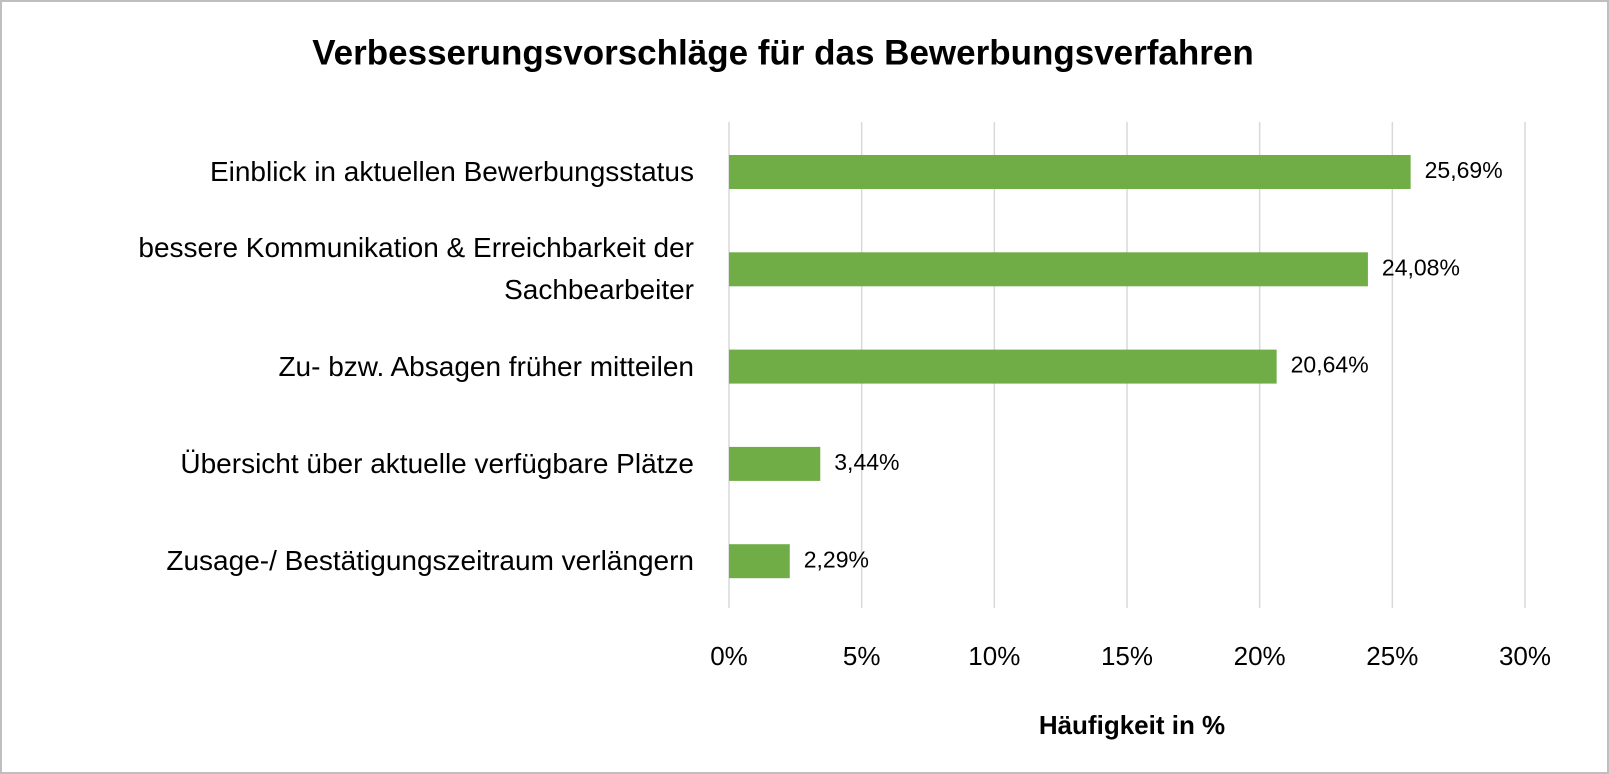 The image size is (1609, 774). I want to click on value-label: 20,64%, so click(1330, 365).